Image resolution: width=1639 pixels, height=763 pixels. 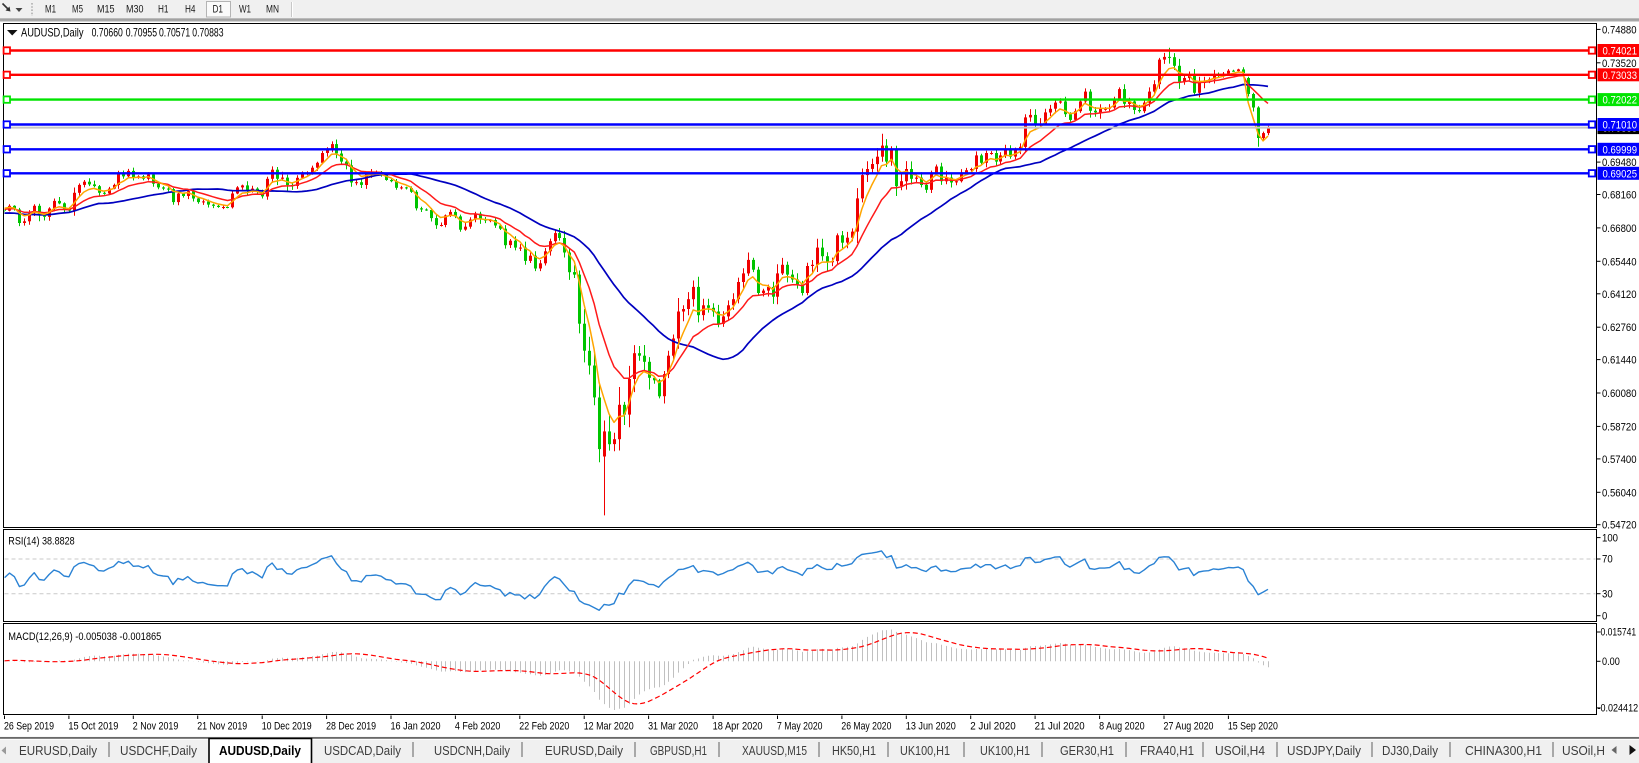 I want to click on svg-text: 21 Jul 2020, so click(x=1060, y=727).